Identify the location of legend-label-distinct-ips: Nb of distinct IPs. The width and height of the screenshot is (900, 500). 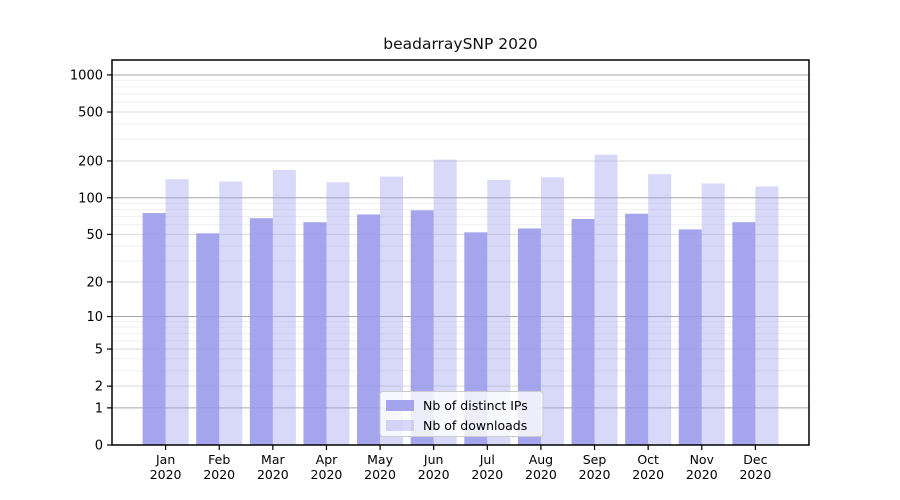
(475, 405).